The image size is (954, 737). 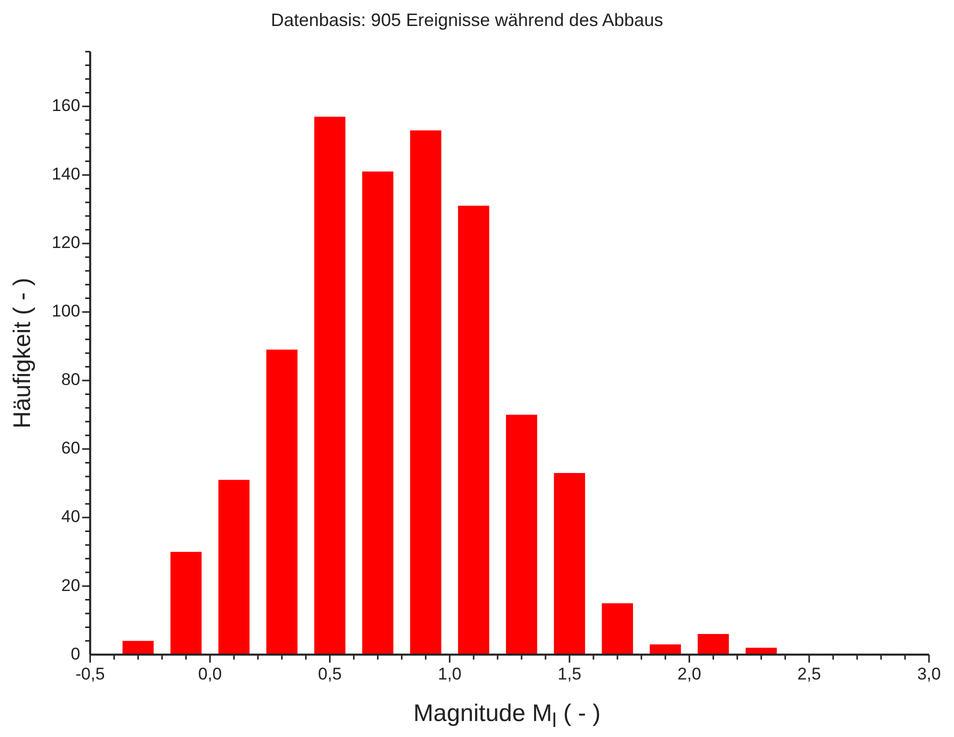 What do you see at coordinates (70, 448) in the screenshot?
I see `y-tick-label: 60` at bounding box center [70, 448].